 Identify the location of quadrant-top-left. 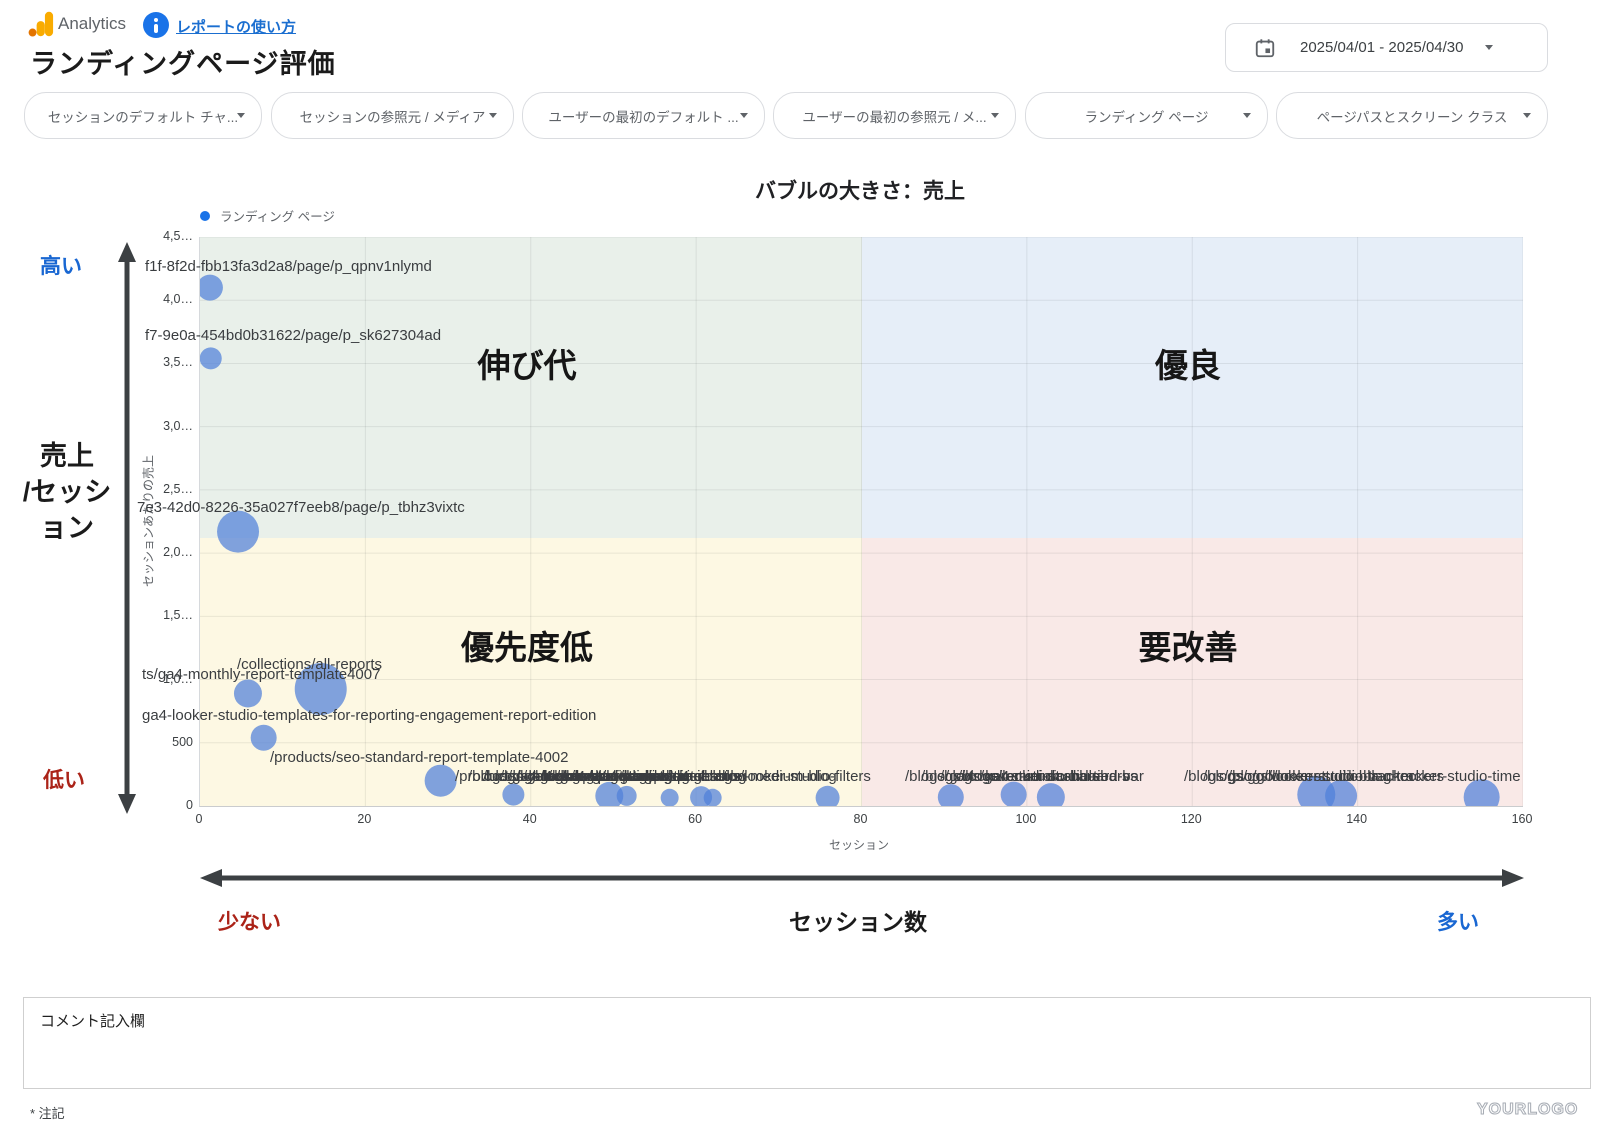
(531, 387).